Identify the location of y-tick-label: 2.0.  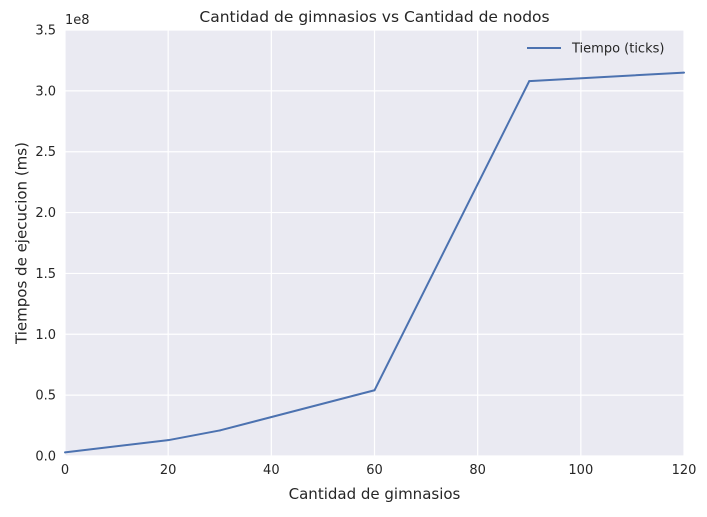
(45, 213).